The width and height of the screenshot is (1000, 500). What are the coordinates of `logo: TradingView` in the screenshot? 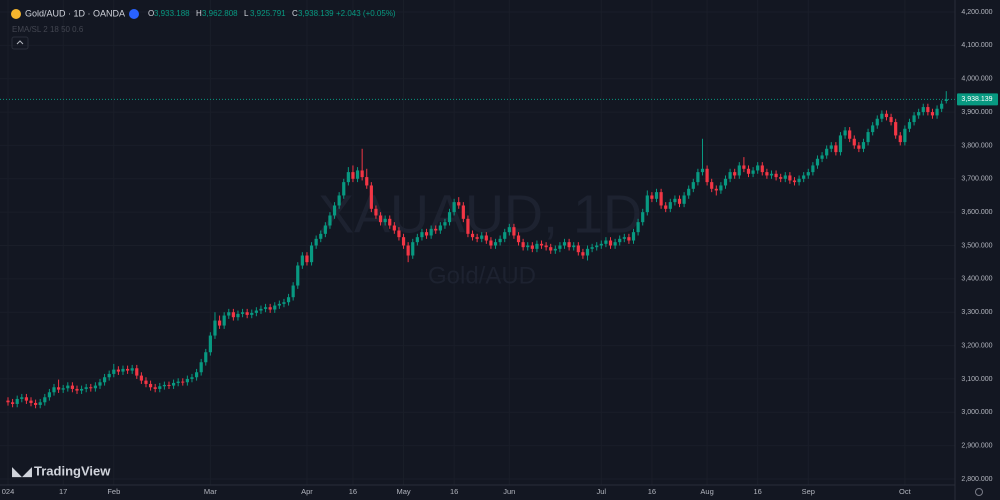 It's located at (72, 470).